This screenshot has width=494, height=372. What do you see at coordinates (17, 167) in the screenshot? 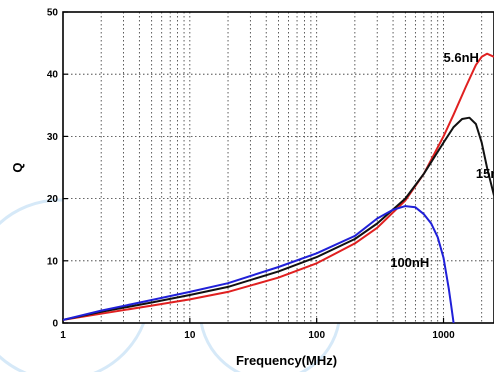
I see `y-axis-title: Q` at bounding box center [17, 167].